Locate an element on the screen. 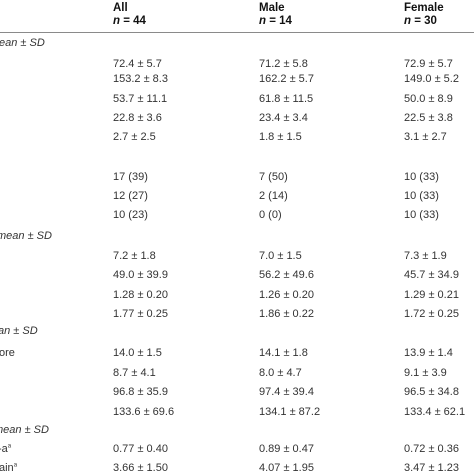 The image size is (474, 474). cell-male: 0 (0) is located at coordinates (270, 215).